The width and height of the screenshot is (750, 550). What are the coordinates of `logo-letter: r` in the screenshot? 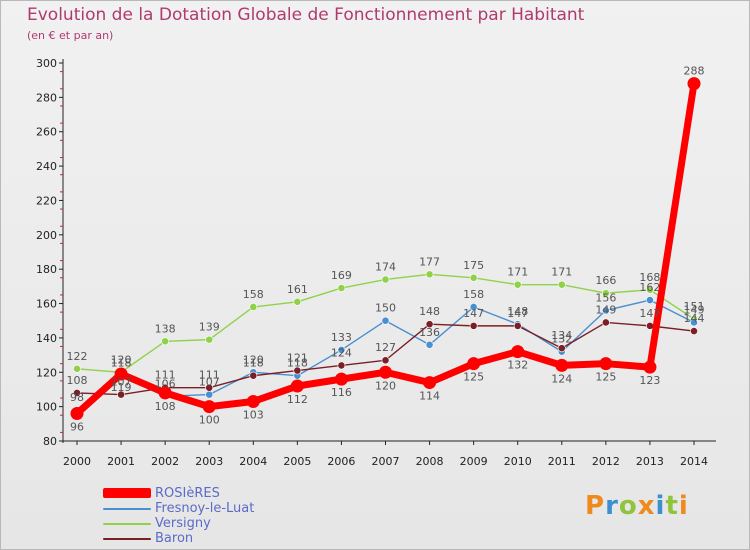 It's located at (612, 506).